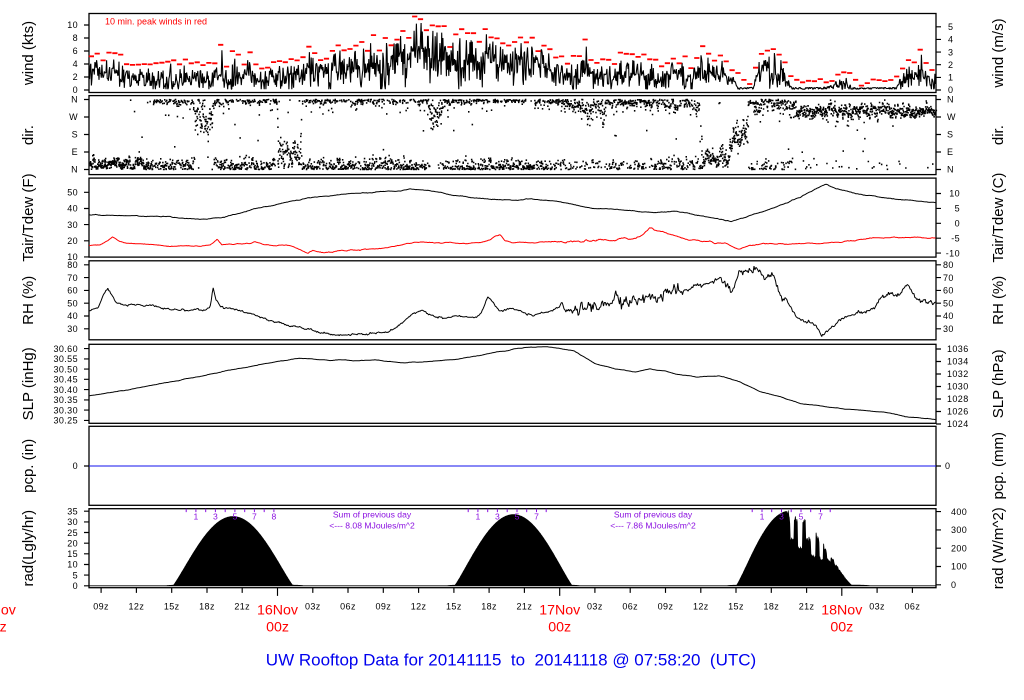 Image resolution: width=1024 pixels, height=700 pixels. Describe the element at coordinates (958, 387) in the screenshot. I see `svg-text: 1030` at that location.